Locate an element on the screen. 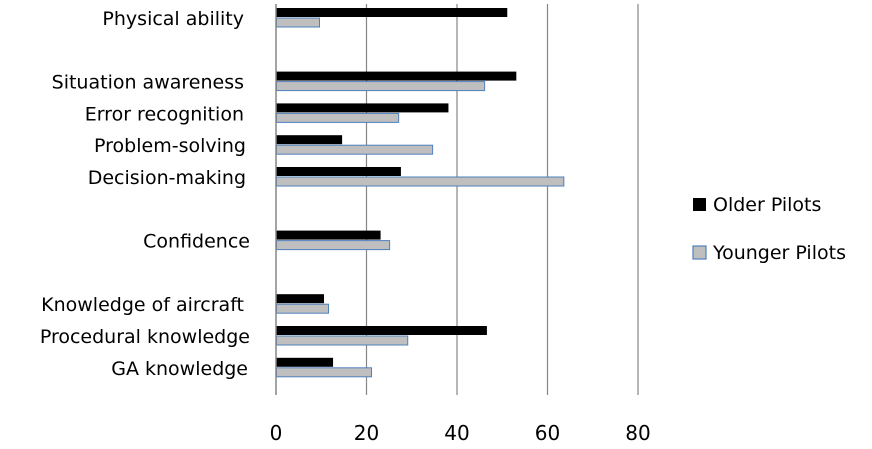 The width and height of the screenshot is (872, 449). legend-label: Younger Pilots is located at coordinates (779, 253).